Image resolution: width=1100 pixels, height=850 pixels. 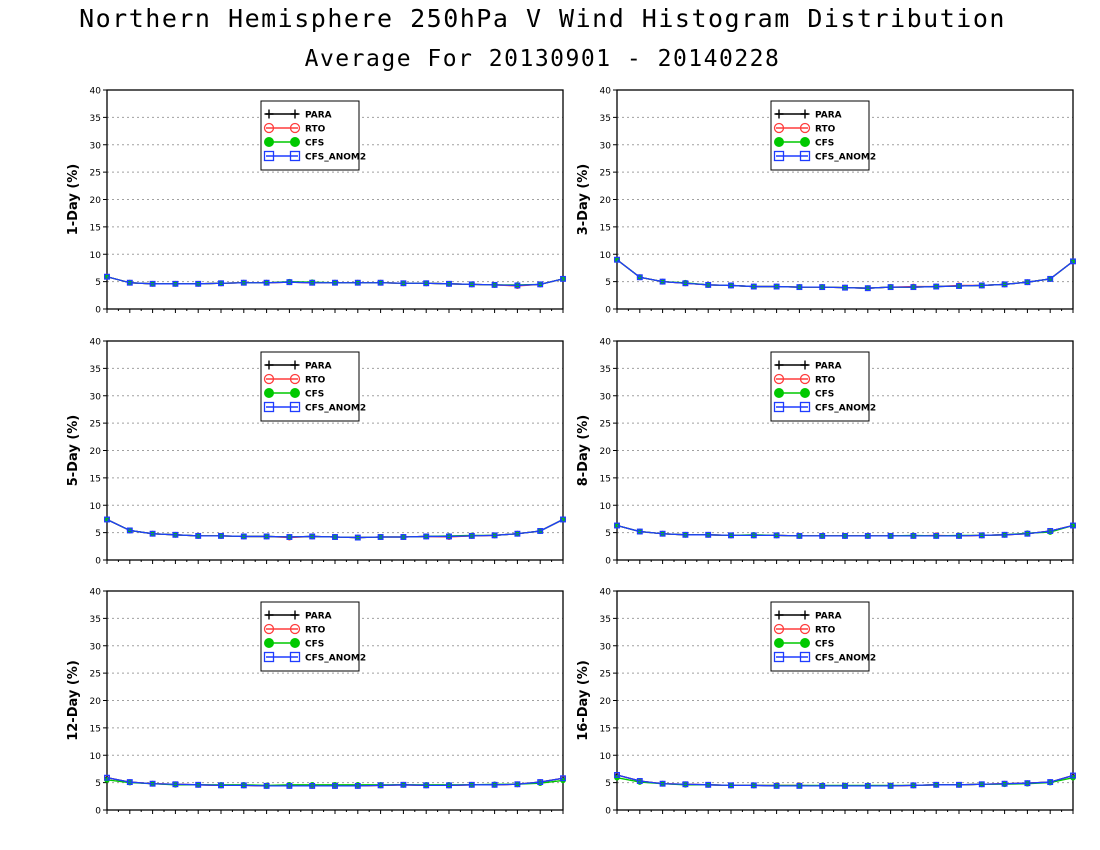 What do you see at coordinates (606, 452) in the screenshot?
I see `y-tick-label: 20` at bounding box center [606, 452].